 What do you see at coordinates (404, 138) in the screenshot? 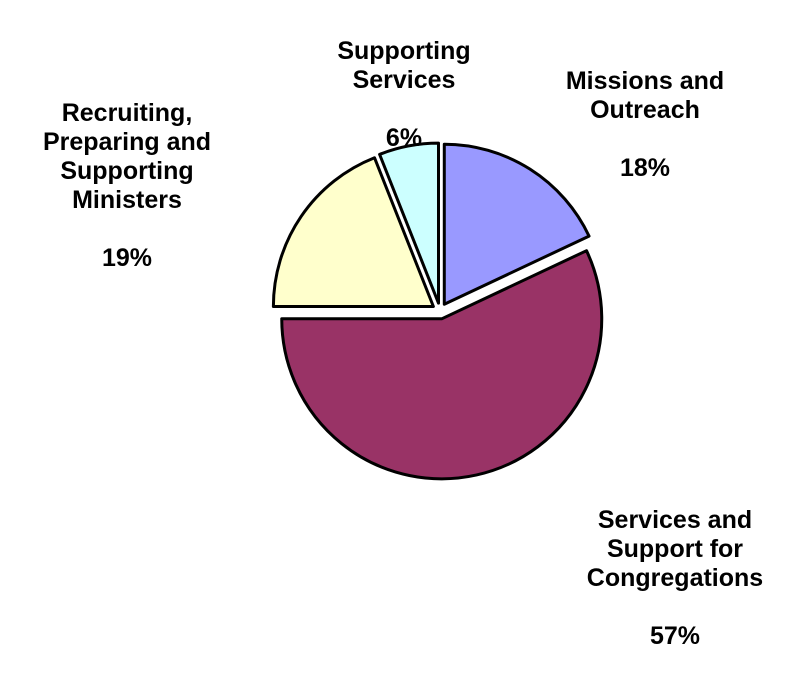
I see `slice-label-supporting-services-value: 6%` at bounding box center [404, 138].